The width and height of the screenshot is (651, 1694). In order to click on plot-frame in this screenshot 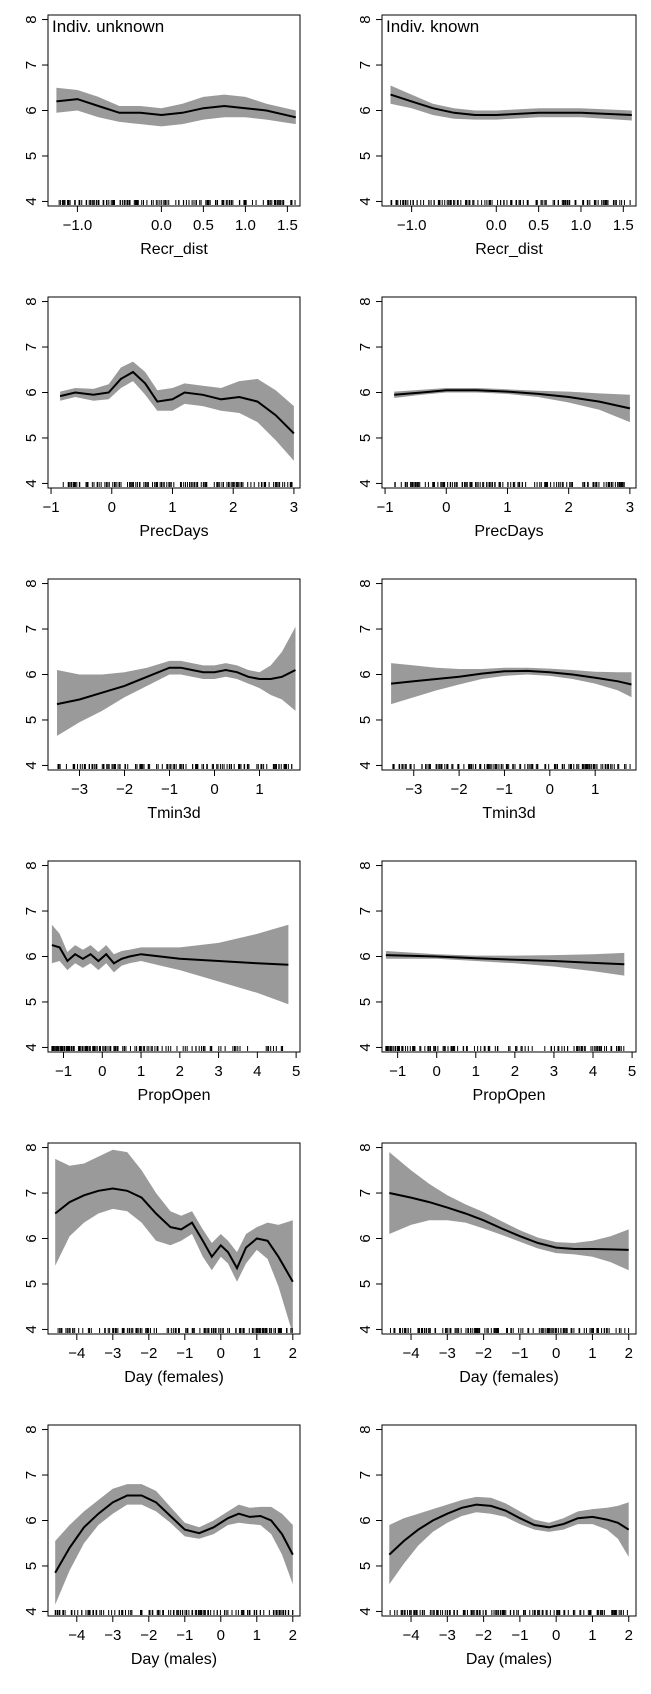, I will do `click(509, 1238)`.